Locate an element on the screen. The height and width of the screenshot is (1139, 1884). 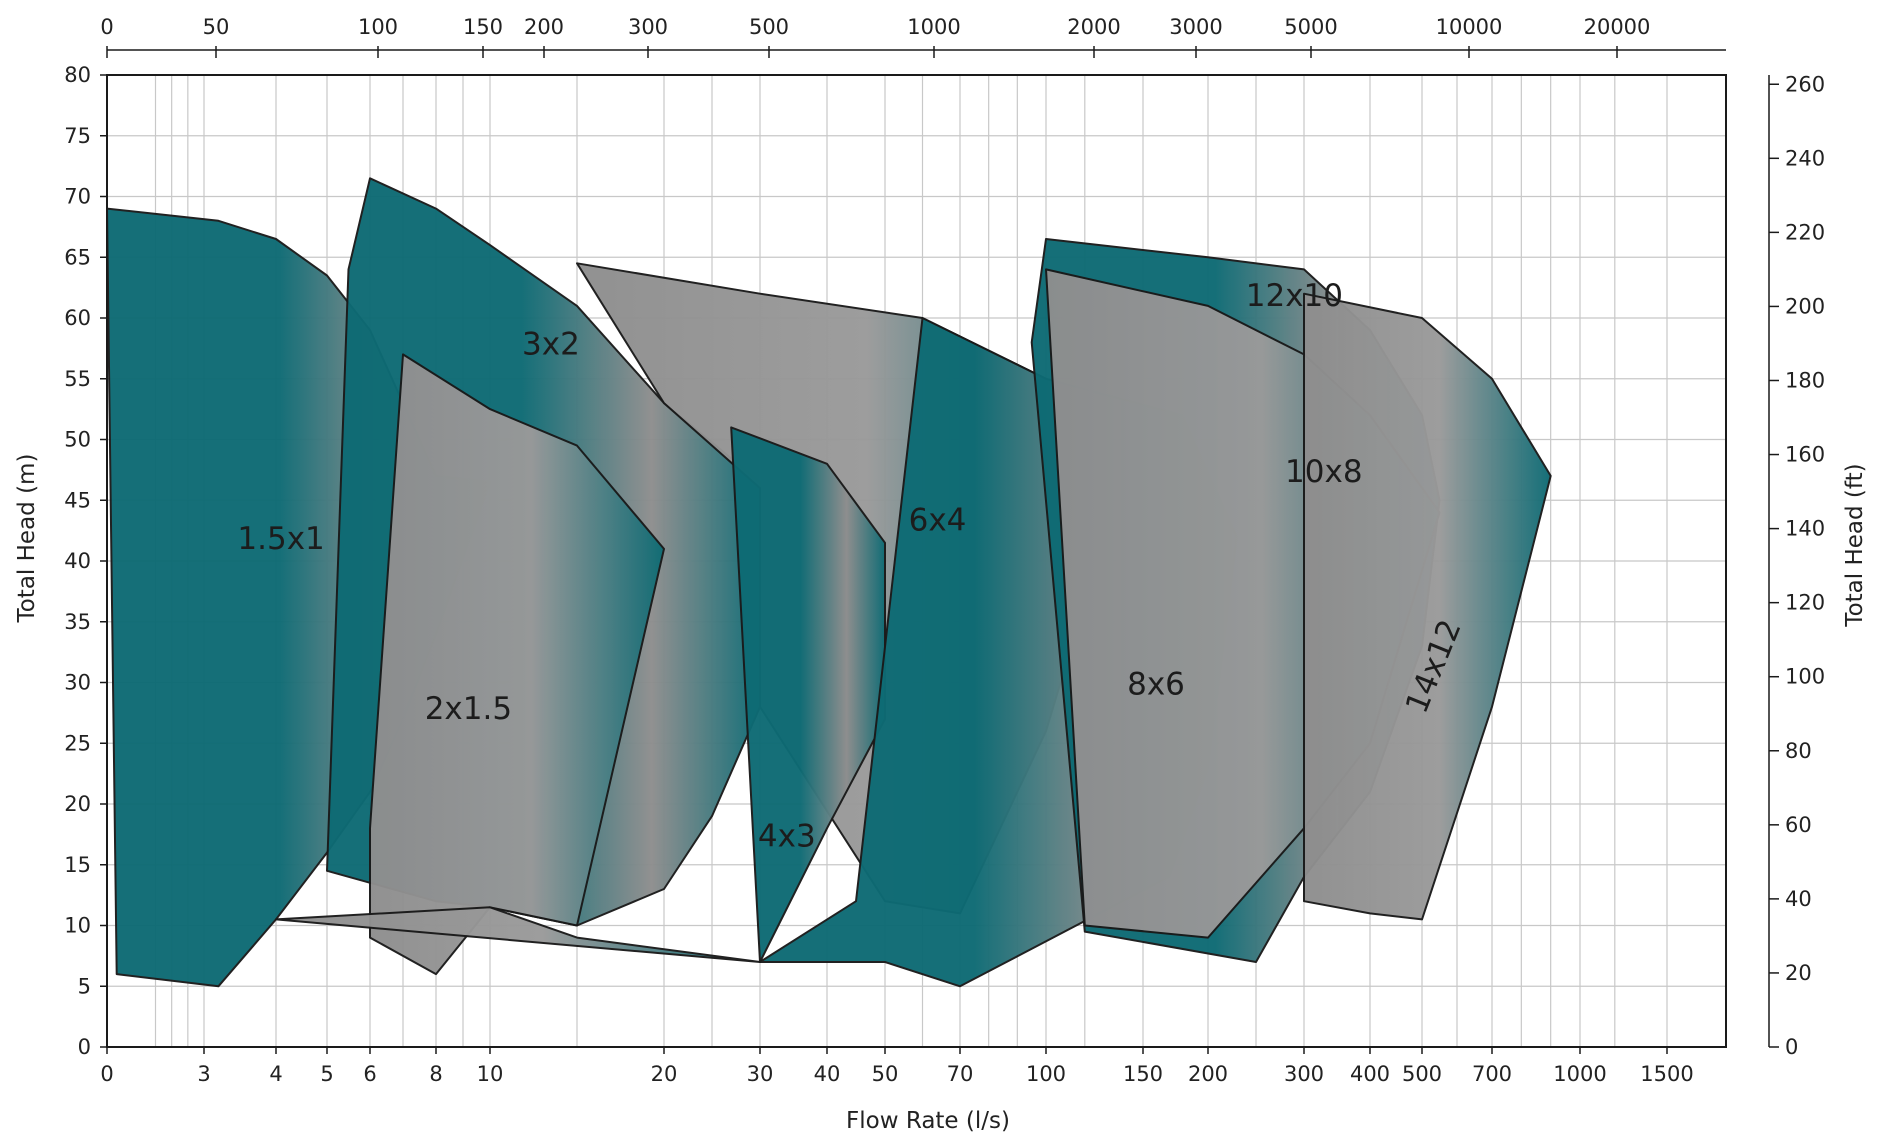
y-tick-label: 60 is located at coordinates (77, 318).